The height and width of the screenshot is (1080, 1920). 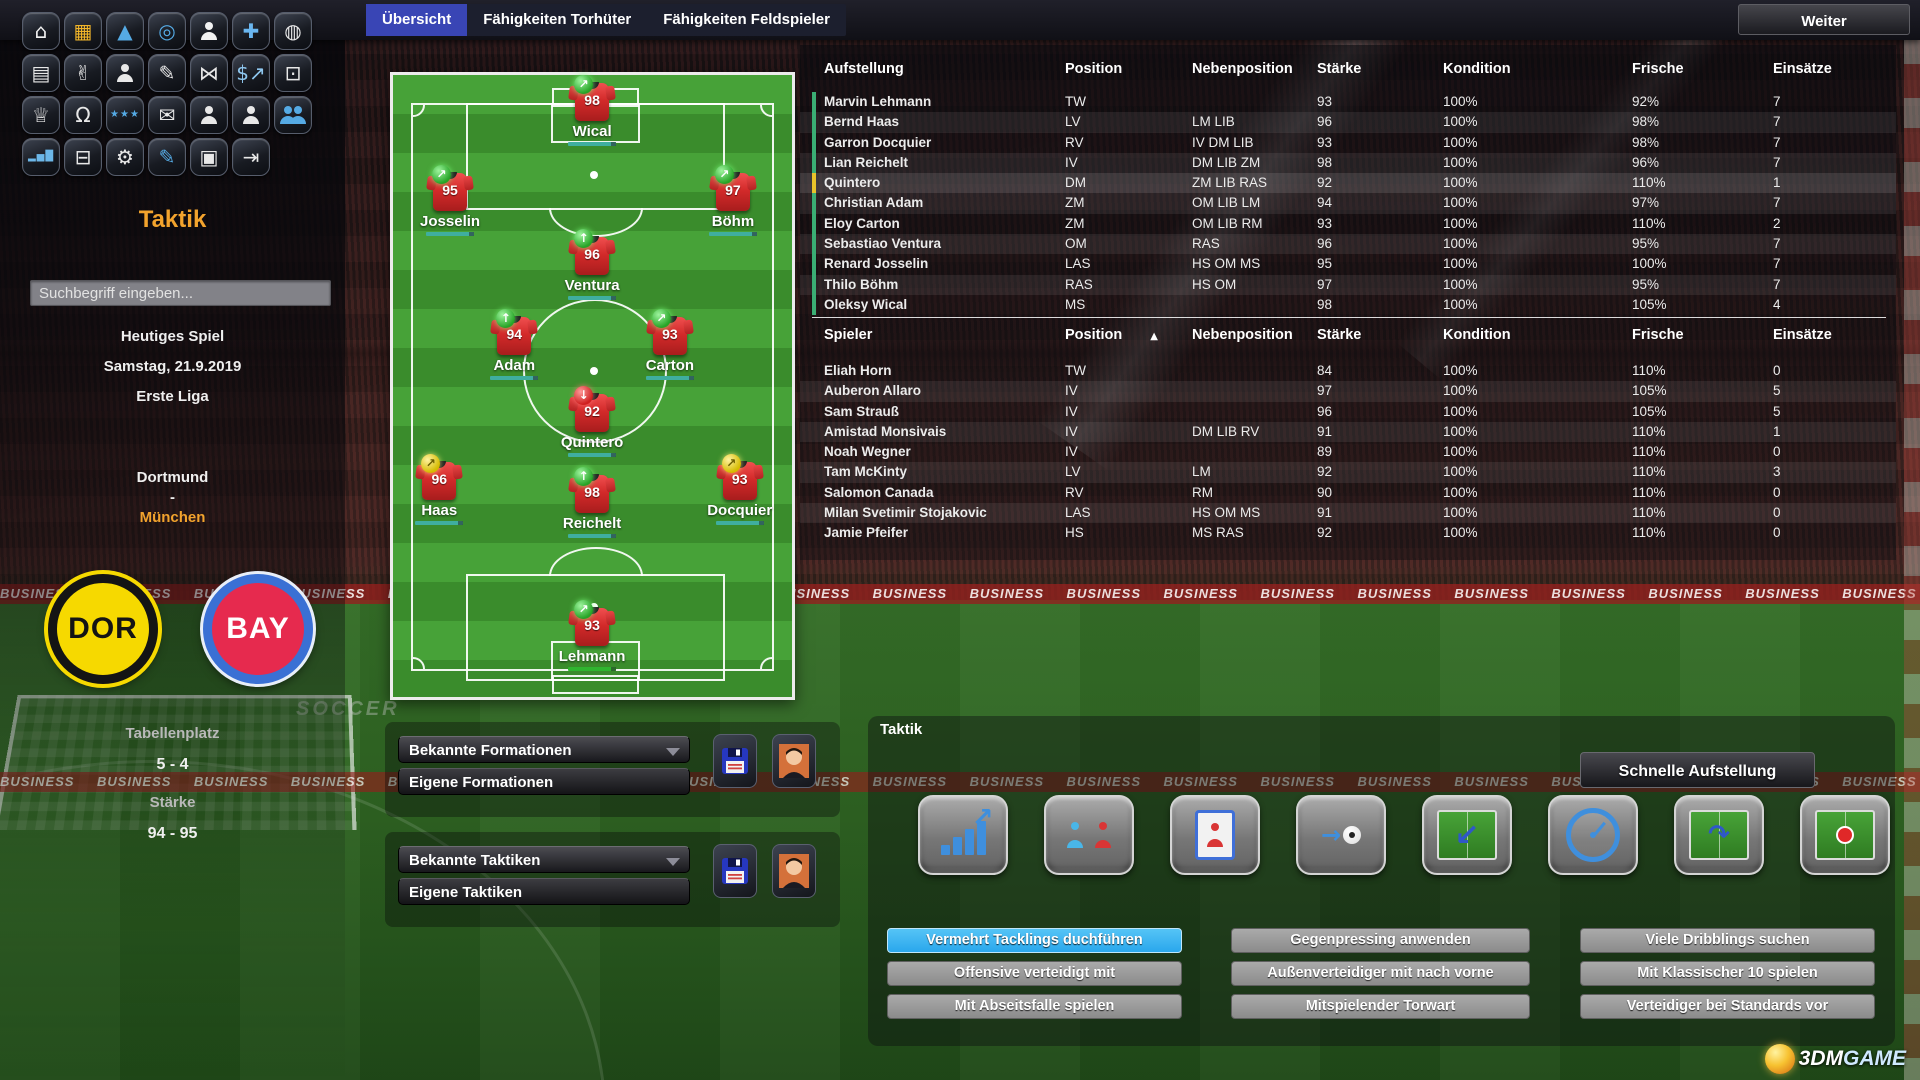 I want to click on pitch-direction-button: ↙, so click(x=1467, y=835).